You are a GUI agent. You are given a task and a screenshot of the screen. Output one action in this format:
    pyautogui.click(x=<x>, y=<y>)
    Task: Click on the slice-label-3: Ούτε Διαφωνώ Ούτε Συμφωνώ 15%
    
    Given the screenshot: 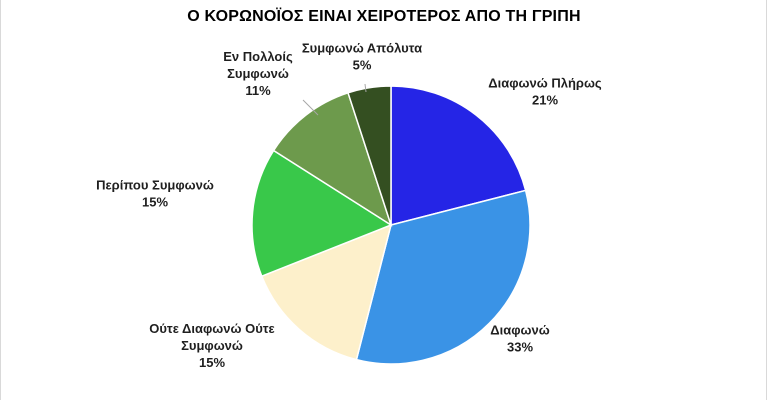 What is the action you would take?
    pyautogui.click(x=211, y=345)
    